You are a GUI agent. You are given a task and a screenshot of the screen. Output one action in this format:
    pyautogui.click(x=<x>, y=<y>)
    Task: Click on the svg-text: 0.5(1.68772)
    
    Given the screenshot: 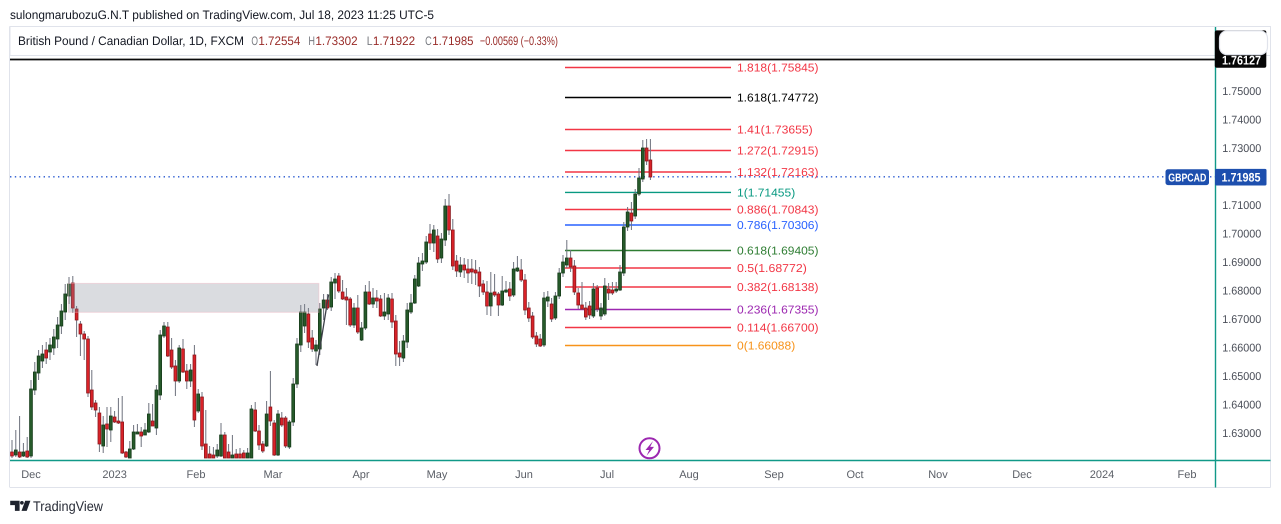 What is the action you would take?
    pyautogui.click(x=772, y=269)
    